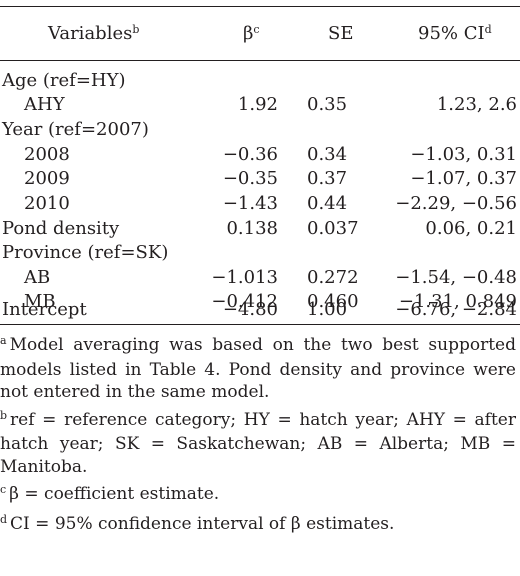 The width and height of the screenshot is (520, 576). I want to click on row-label: Year (ref=2007), so click(75, 129).